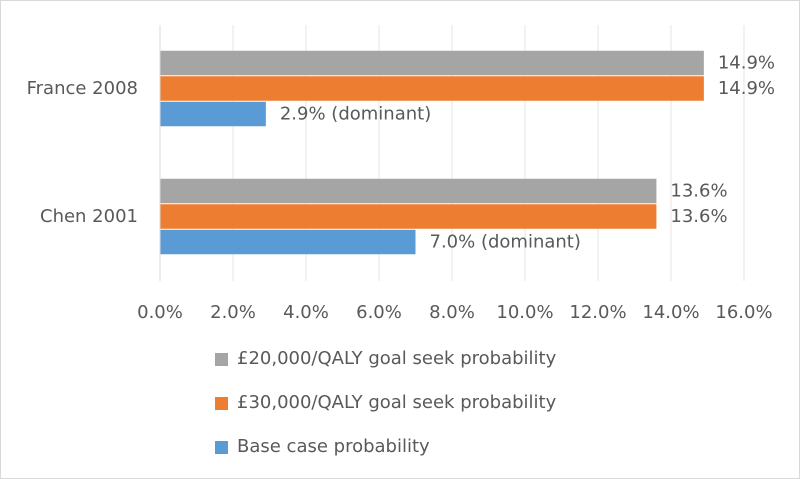 The height and width of the screenshot is (479, 800). What do you see at coordinates (452, 312) in the screenshot?
I see `x-tick-label: 8.0%` at bounding box center [452, 312].